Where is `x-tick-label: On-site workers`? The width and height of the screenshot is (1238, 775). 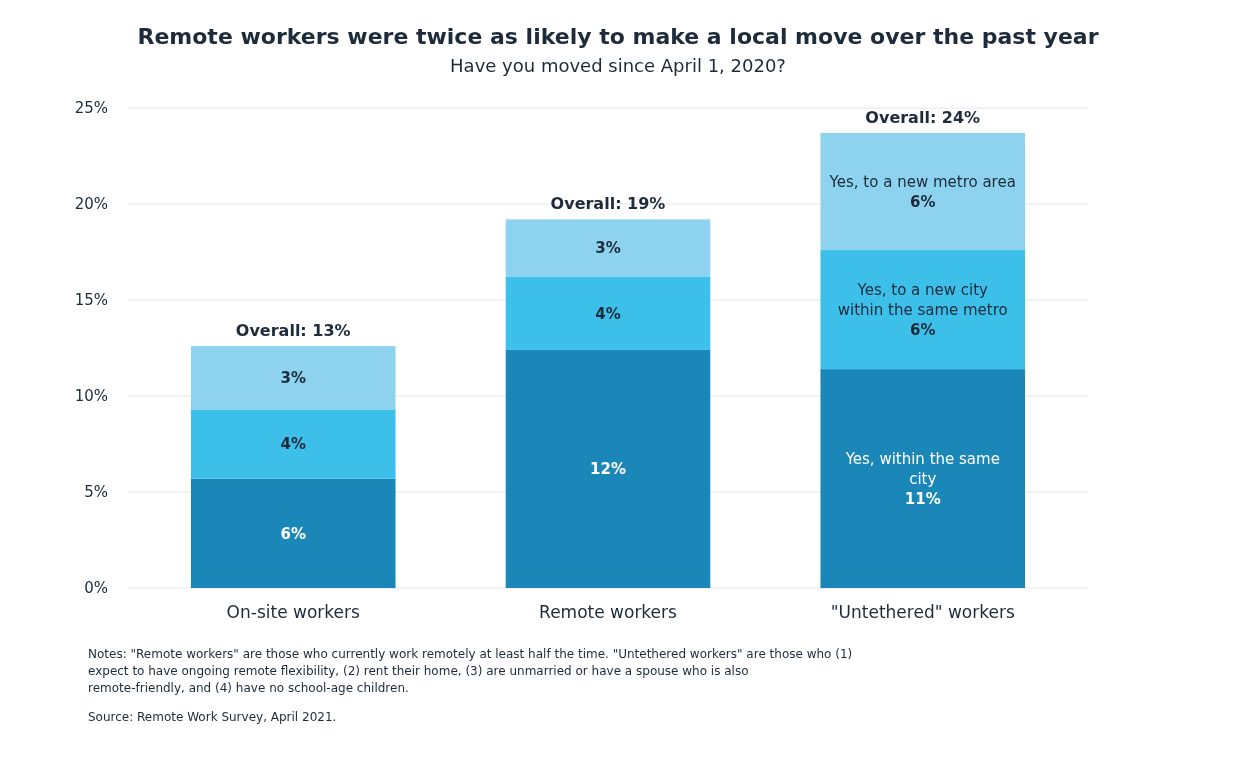 x-tick-label: On-site workers is located at coordinates (293, 612).